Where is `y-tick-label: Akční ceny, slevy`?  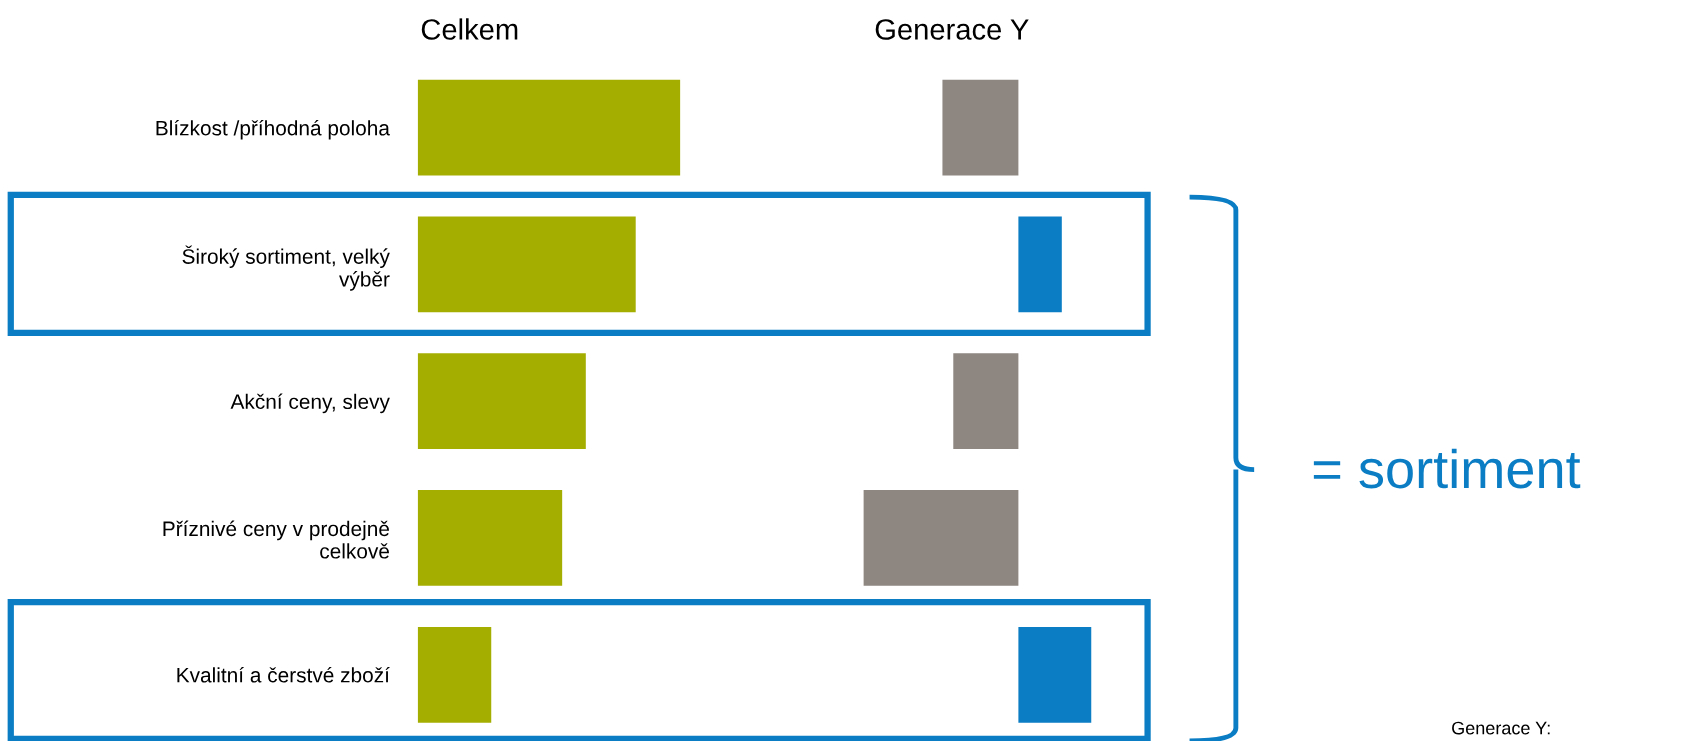 y-tick-label: Akční ceny, slevy is located at coordinates (310, 403).